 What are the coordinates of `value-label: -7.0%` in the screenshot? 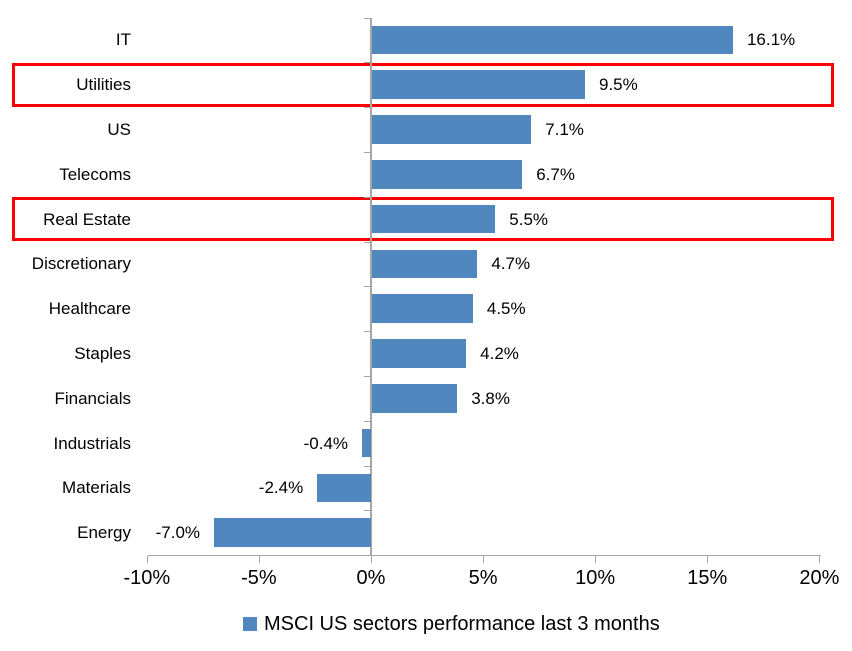 It's located at (178, 533).